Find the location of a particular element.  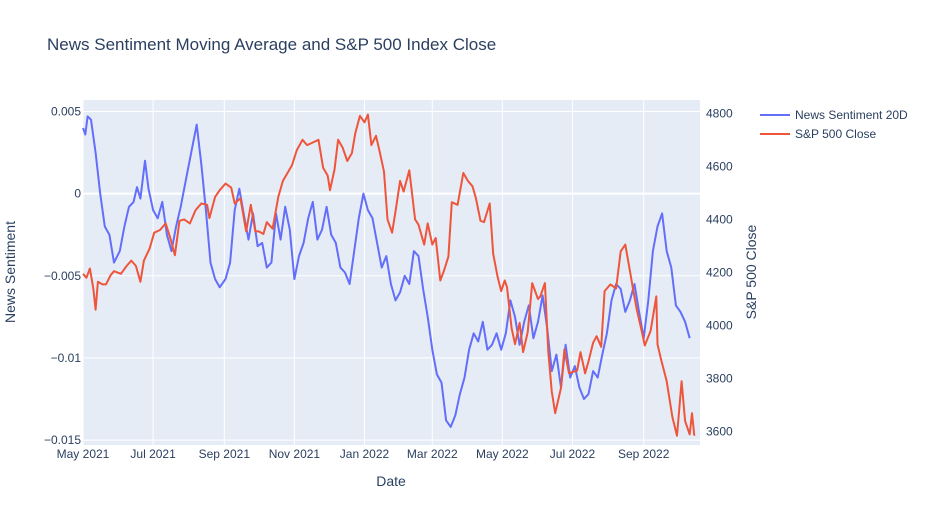

y-left-tick-label: 0 is located at coordinates (77, 194).